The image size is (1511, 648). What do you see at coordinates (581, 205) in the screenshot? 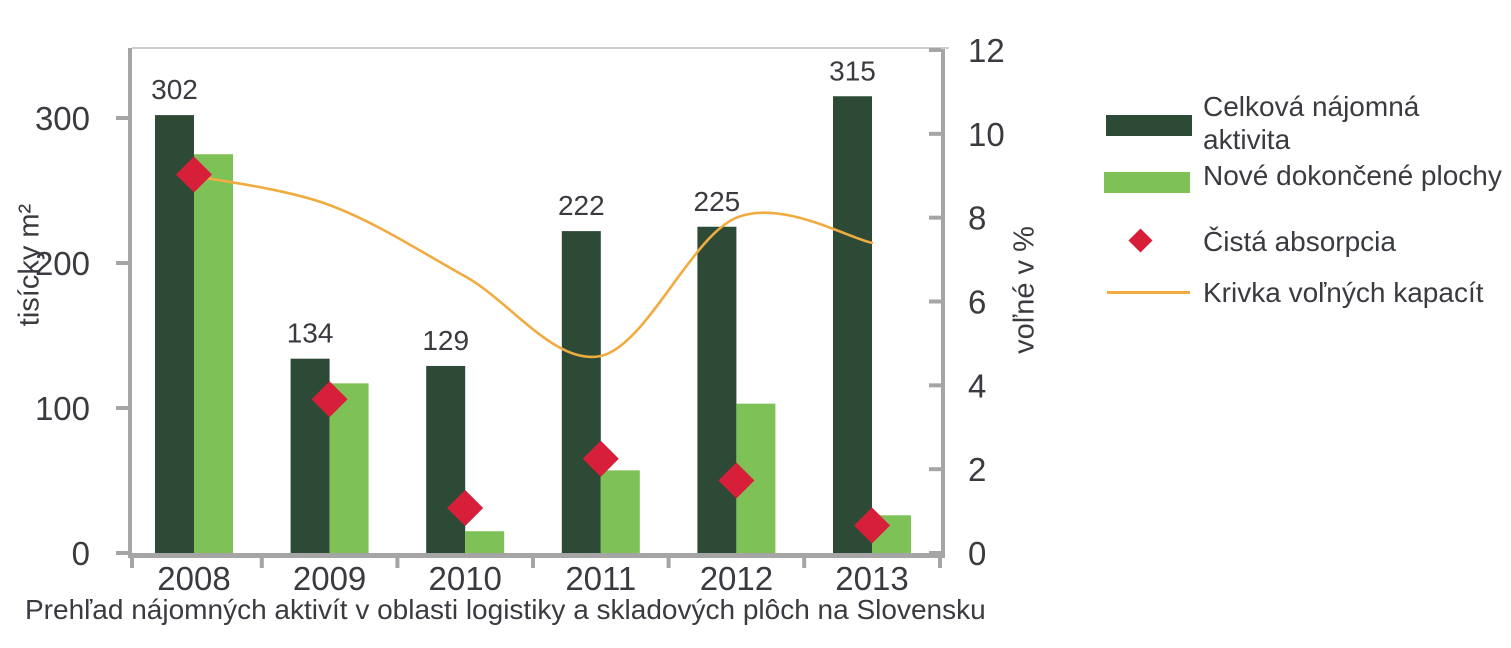
I see `bar-value-label-2011: 222` at bounding box center [581, 205].